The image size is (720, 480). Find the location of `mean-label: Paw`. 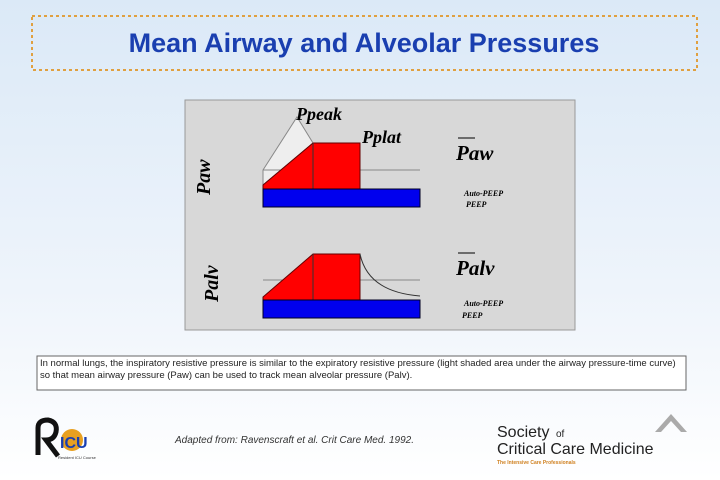

mean-label: Paw is located at coordinates (474, 153).